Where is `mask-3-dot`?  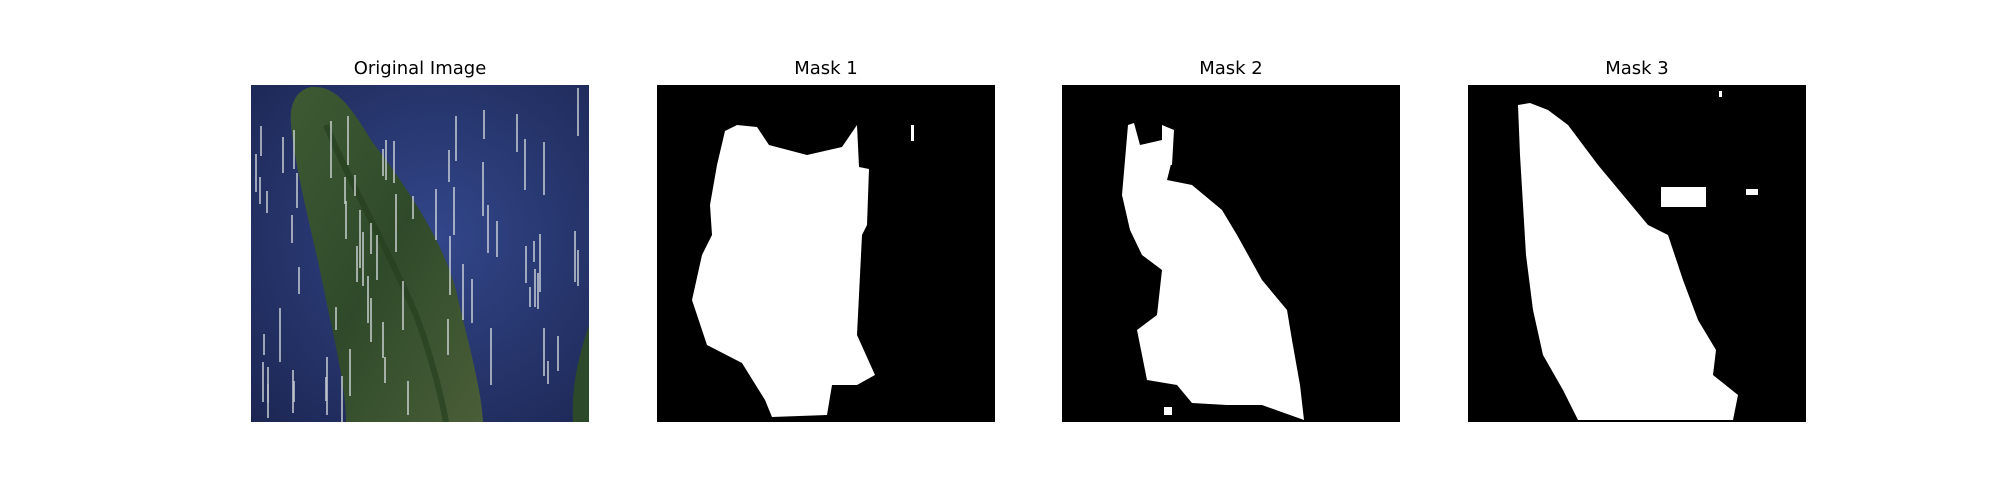
mask-3-dot is located at coordinates (1752, 192).